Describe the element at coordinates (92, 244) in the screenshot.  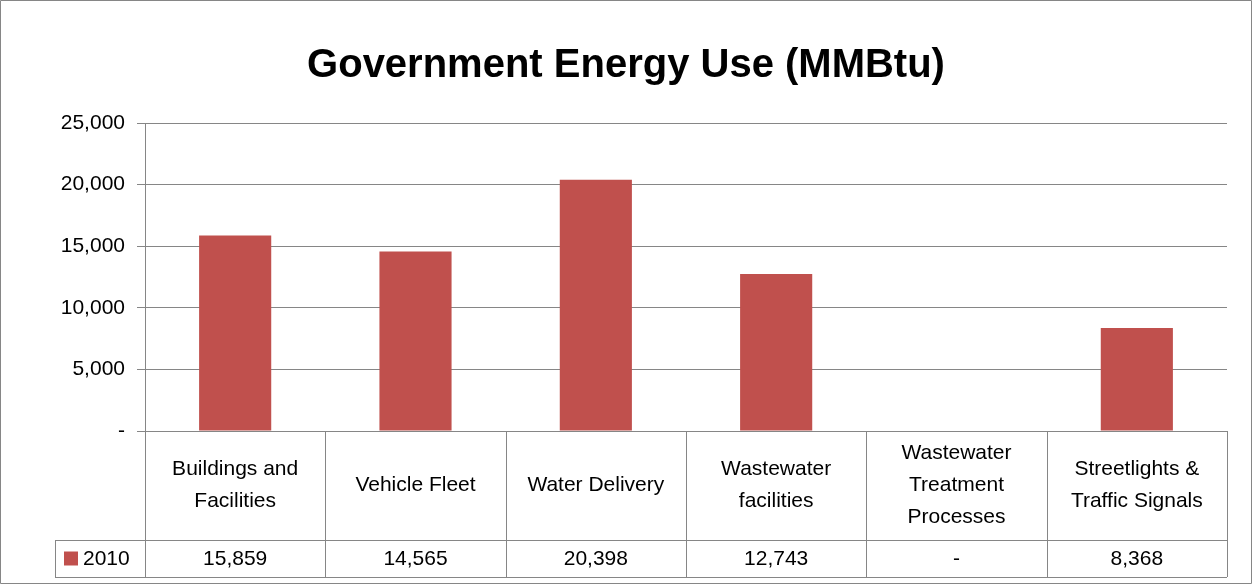
I see `y-tick-label: 15,000` at that location.